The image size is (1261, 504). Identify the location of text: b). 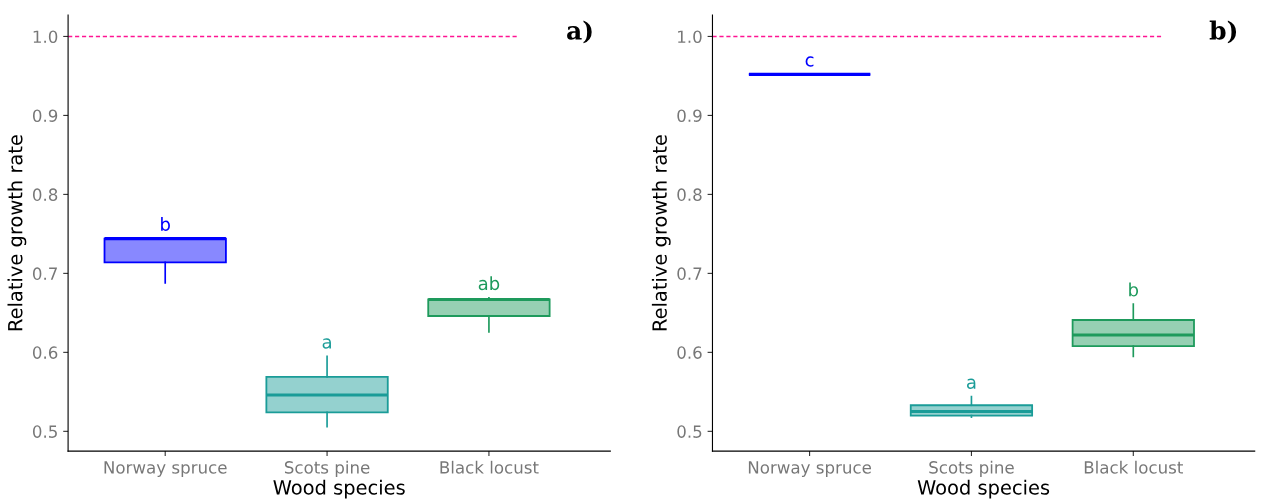
(1223, 32).